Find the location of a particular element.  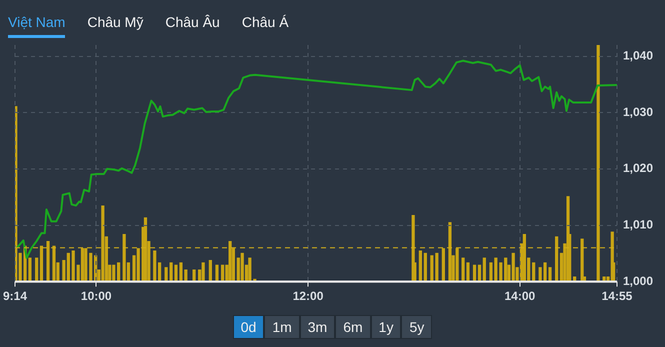

y-tick-label: 1,030 is located at coordinates (638, 111).